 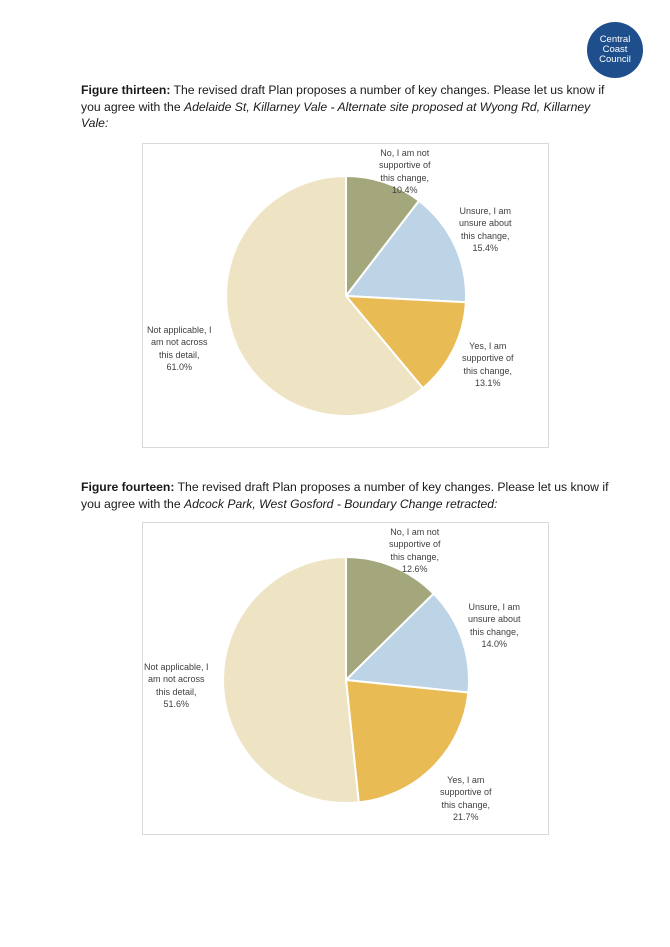 I want to click on label-value: 51.6%, so click(x=176, y=703).